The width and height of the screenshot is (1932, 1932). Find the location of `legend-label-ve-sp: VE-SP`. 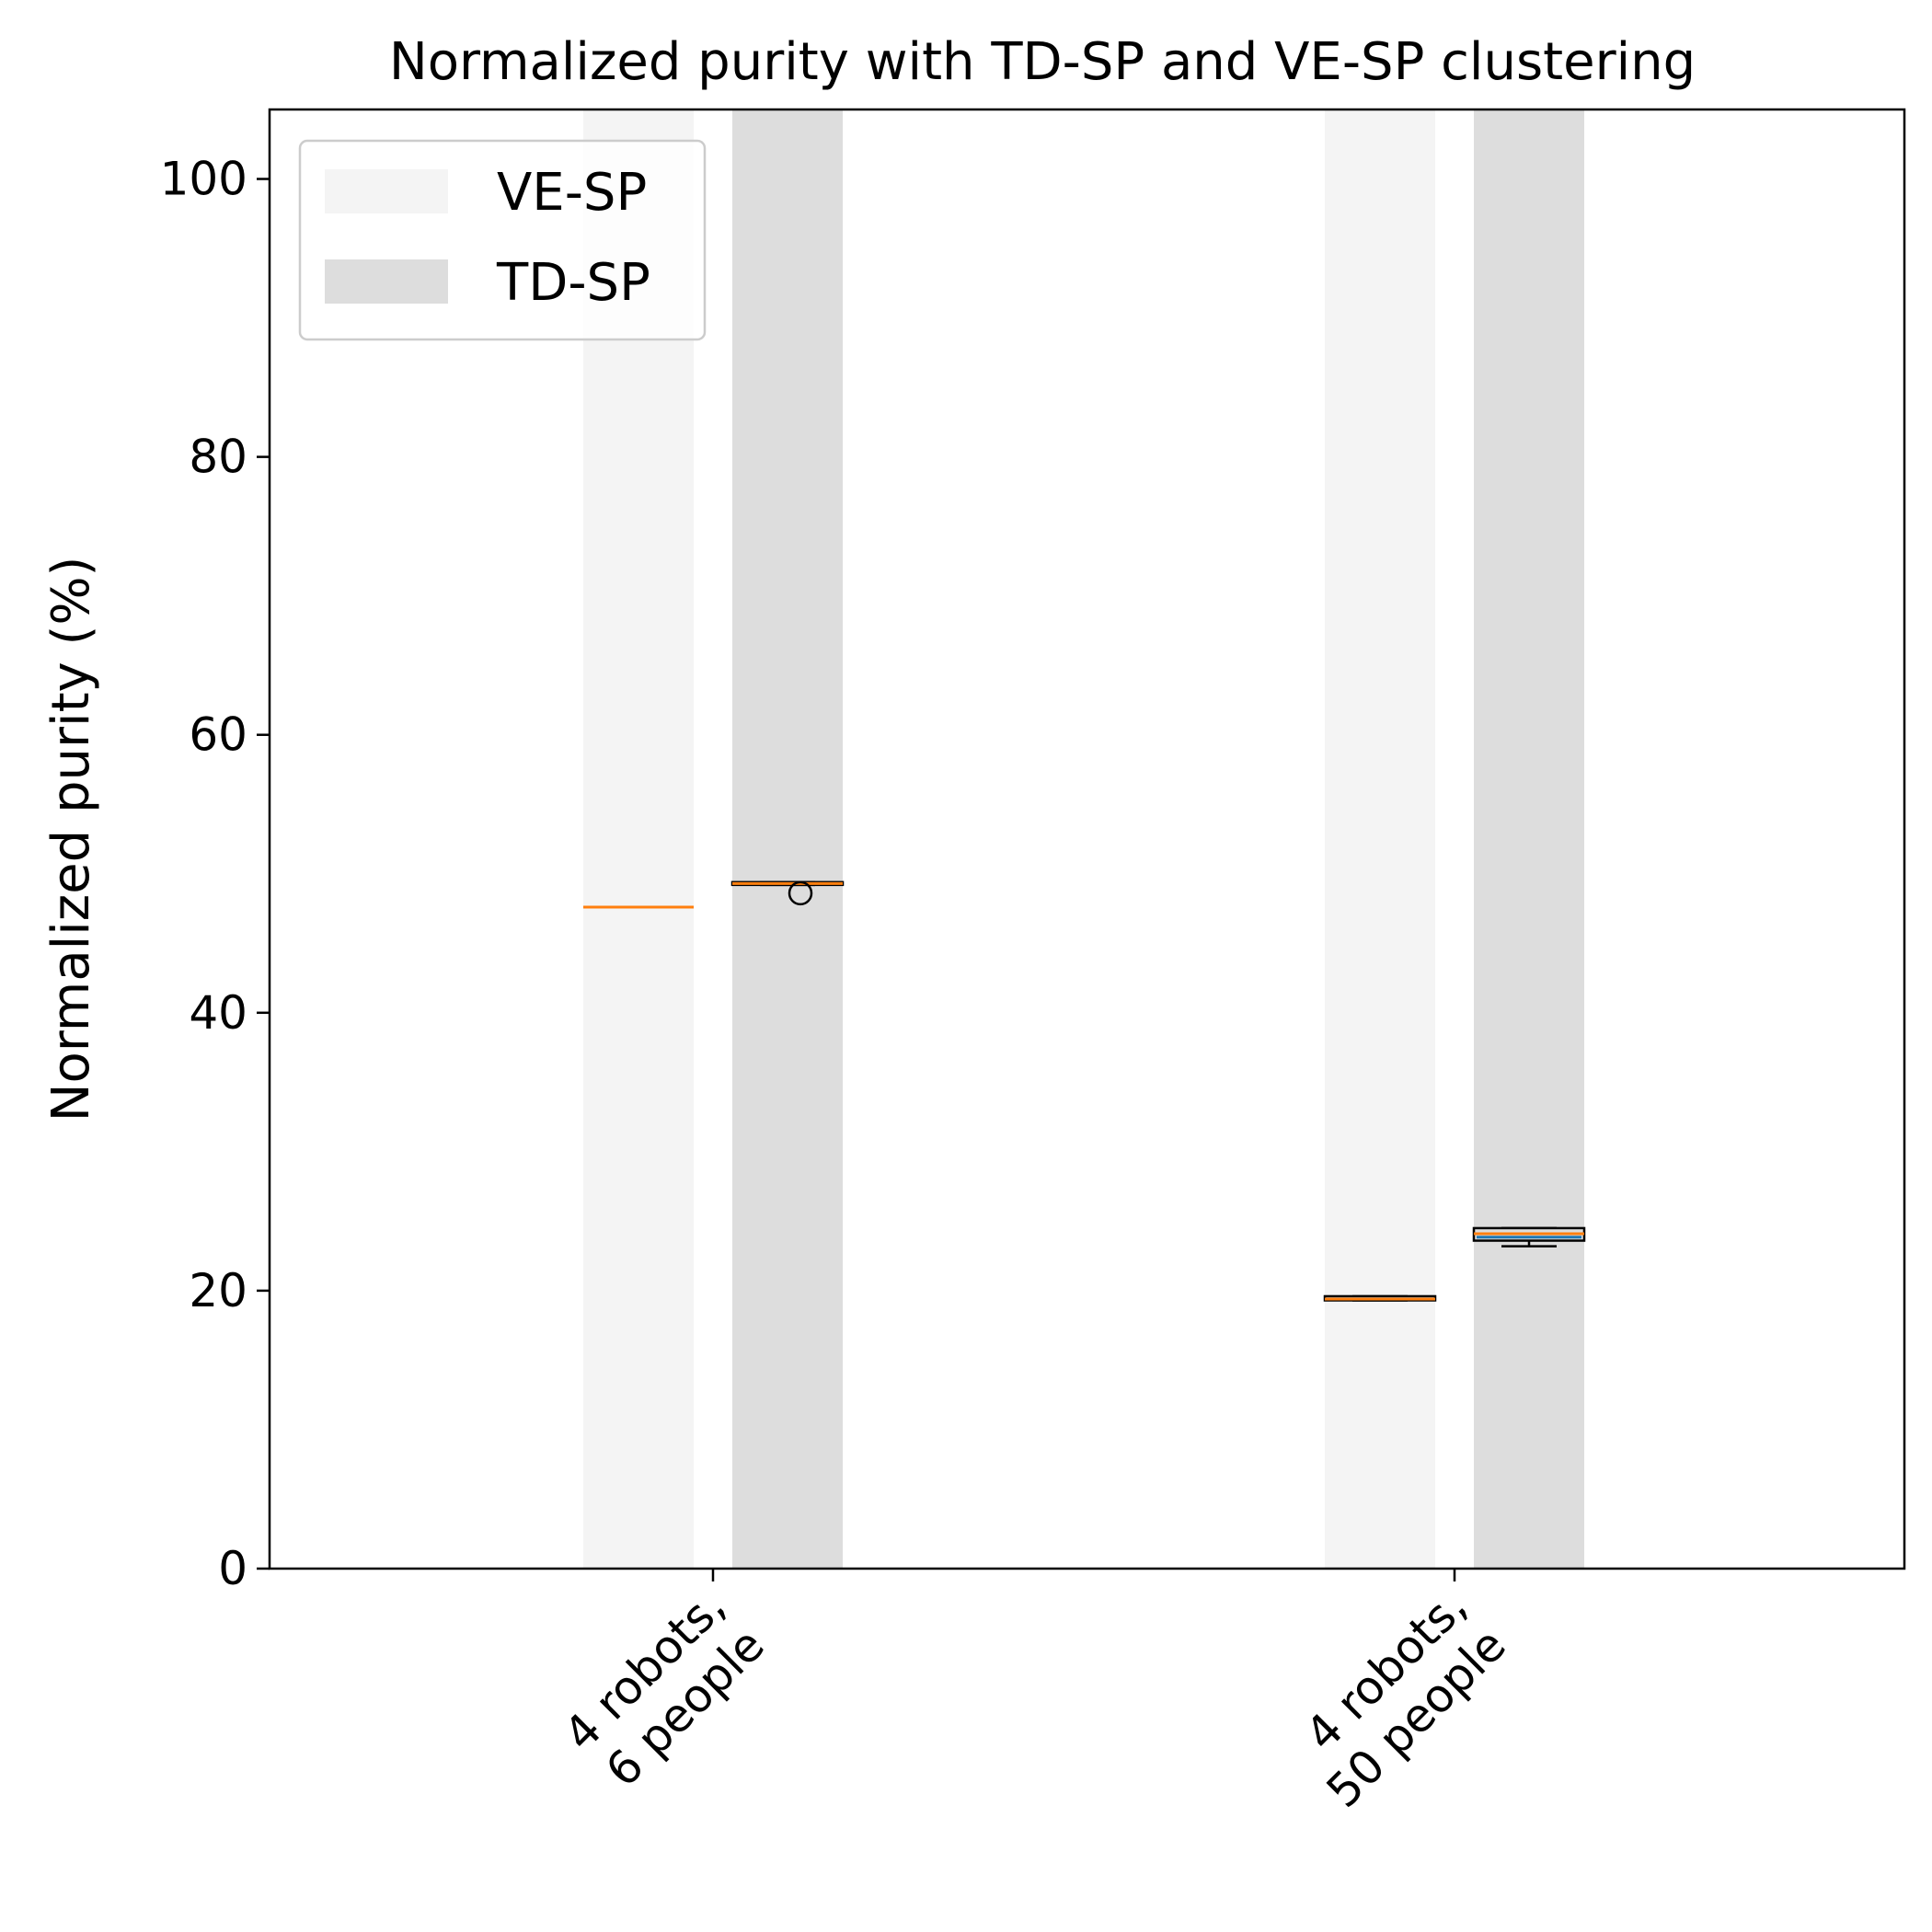

legend-label-ve-sp: VE-SP is located at coordinates (572, 193).